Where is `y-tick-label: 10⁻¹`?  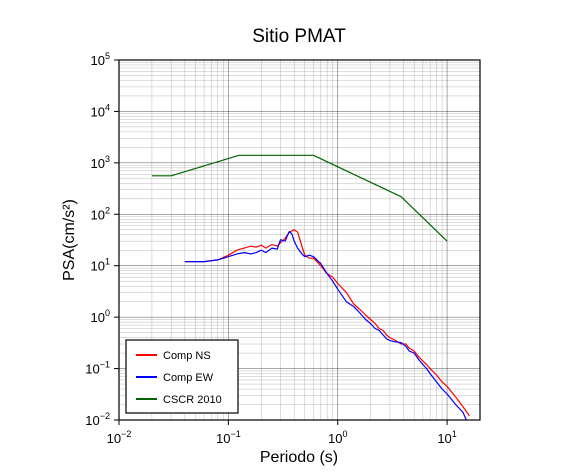 y-tick-label: 10⁻¹ is located at coordinates (97, 368).